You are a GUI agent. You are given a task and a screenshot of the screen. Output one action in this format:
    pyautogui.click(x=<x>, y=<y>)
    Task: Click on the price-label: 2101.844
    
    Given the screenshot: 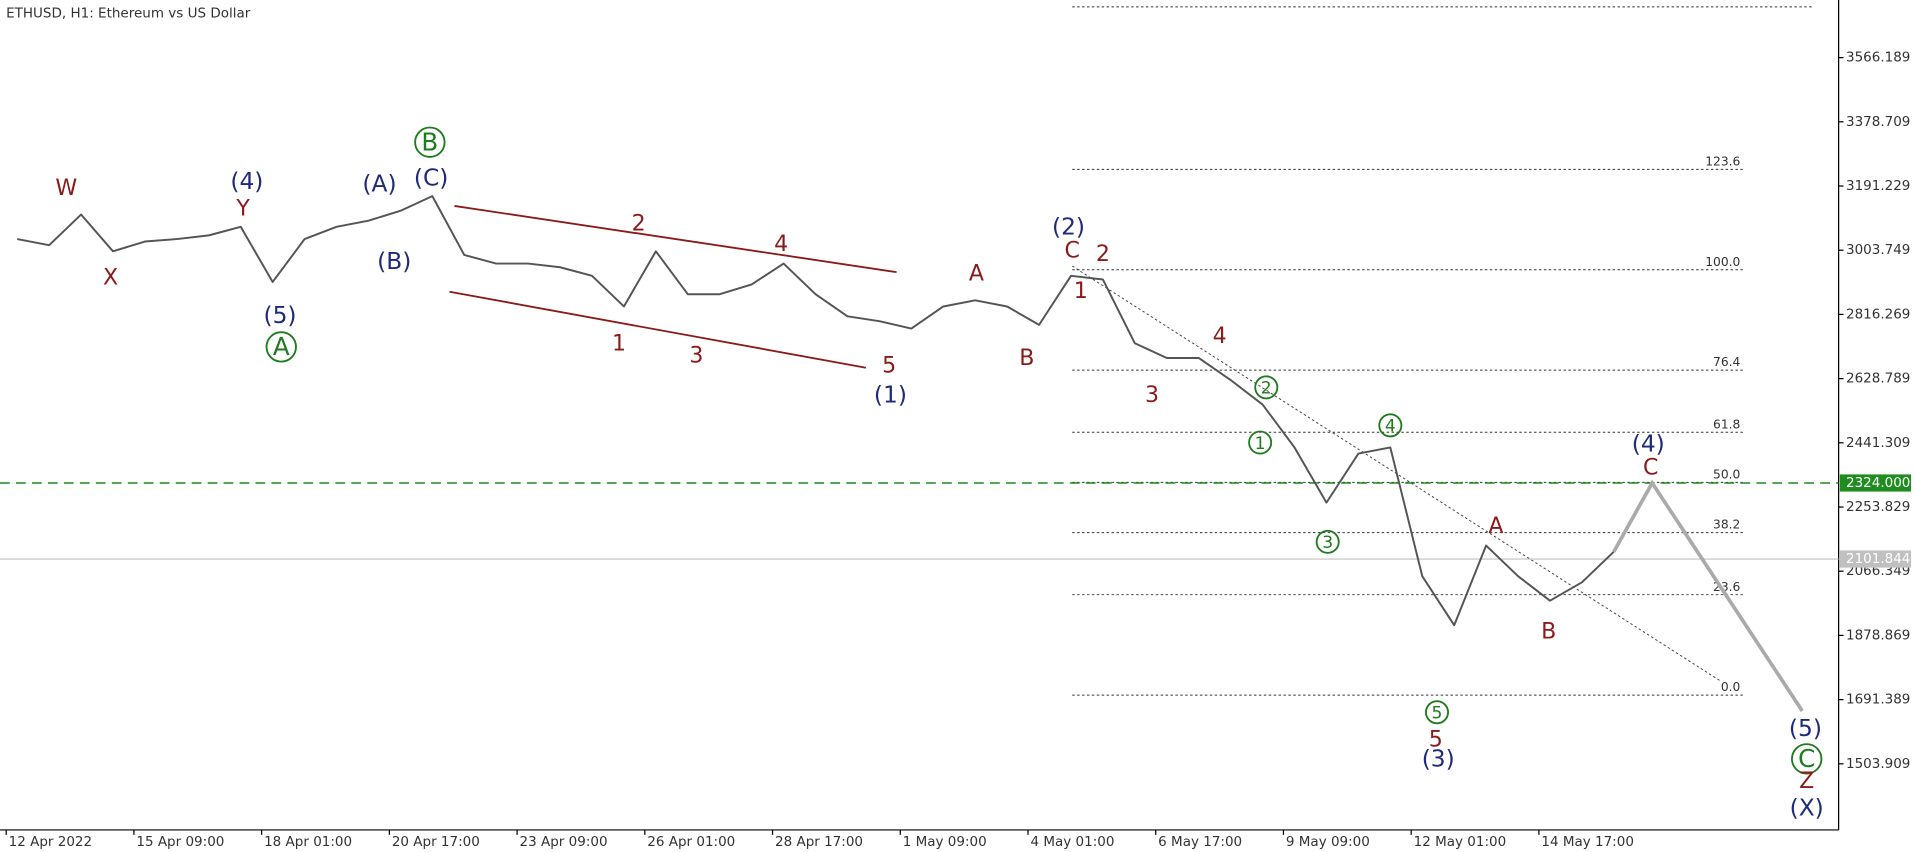 What is the action you would take?
    pyautogui.click(x=1878, y=559)
    